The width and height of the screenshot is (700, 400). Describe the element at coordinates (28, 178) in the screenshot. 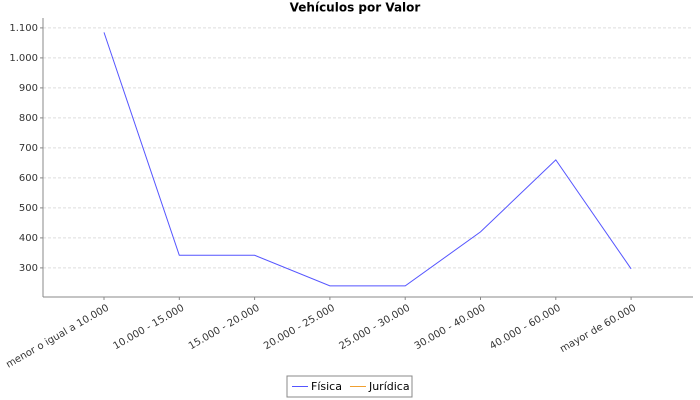

I see `y-tick-label: 600` at that location.